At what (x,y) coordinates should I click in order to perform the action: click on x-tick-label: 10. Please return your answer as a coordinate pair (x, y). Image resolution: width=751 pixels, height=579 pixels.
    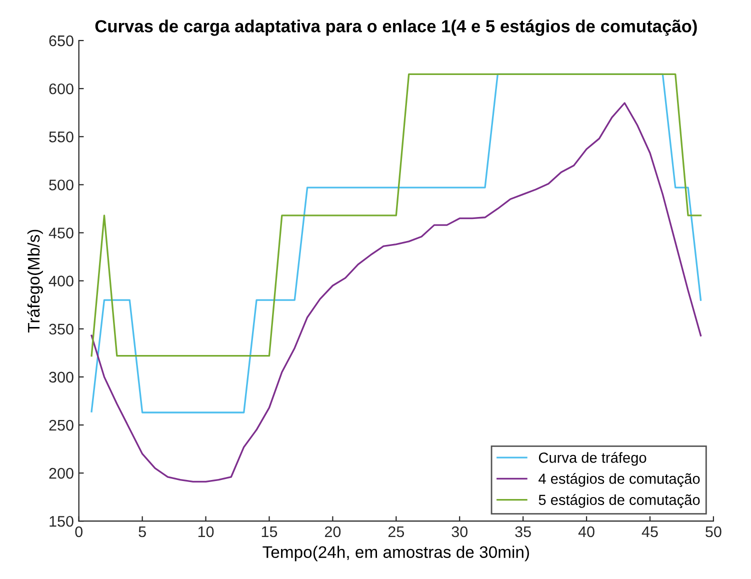
    Looking at the image, I should click on (206, 532).